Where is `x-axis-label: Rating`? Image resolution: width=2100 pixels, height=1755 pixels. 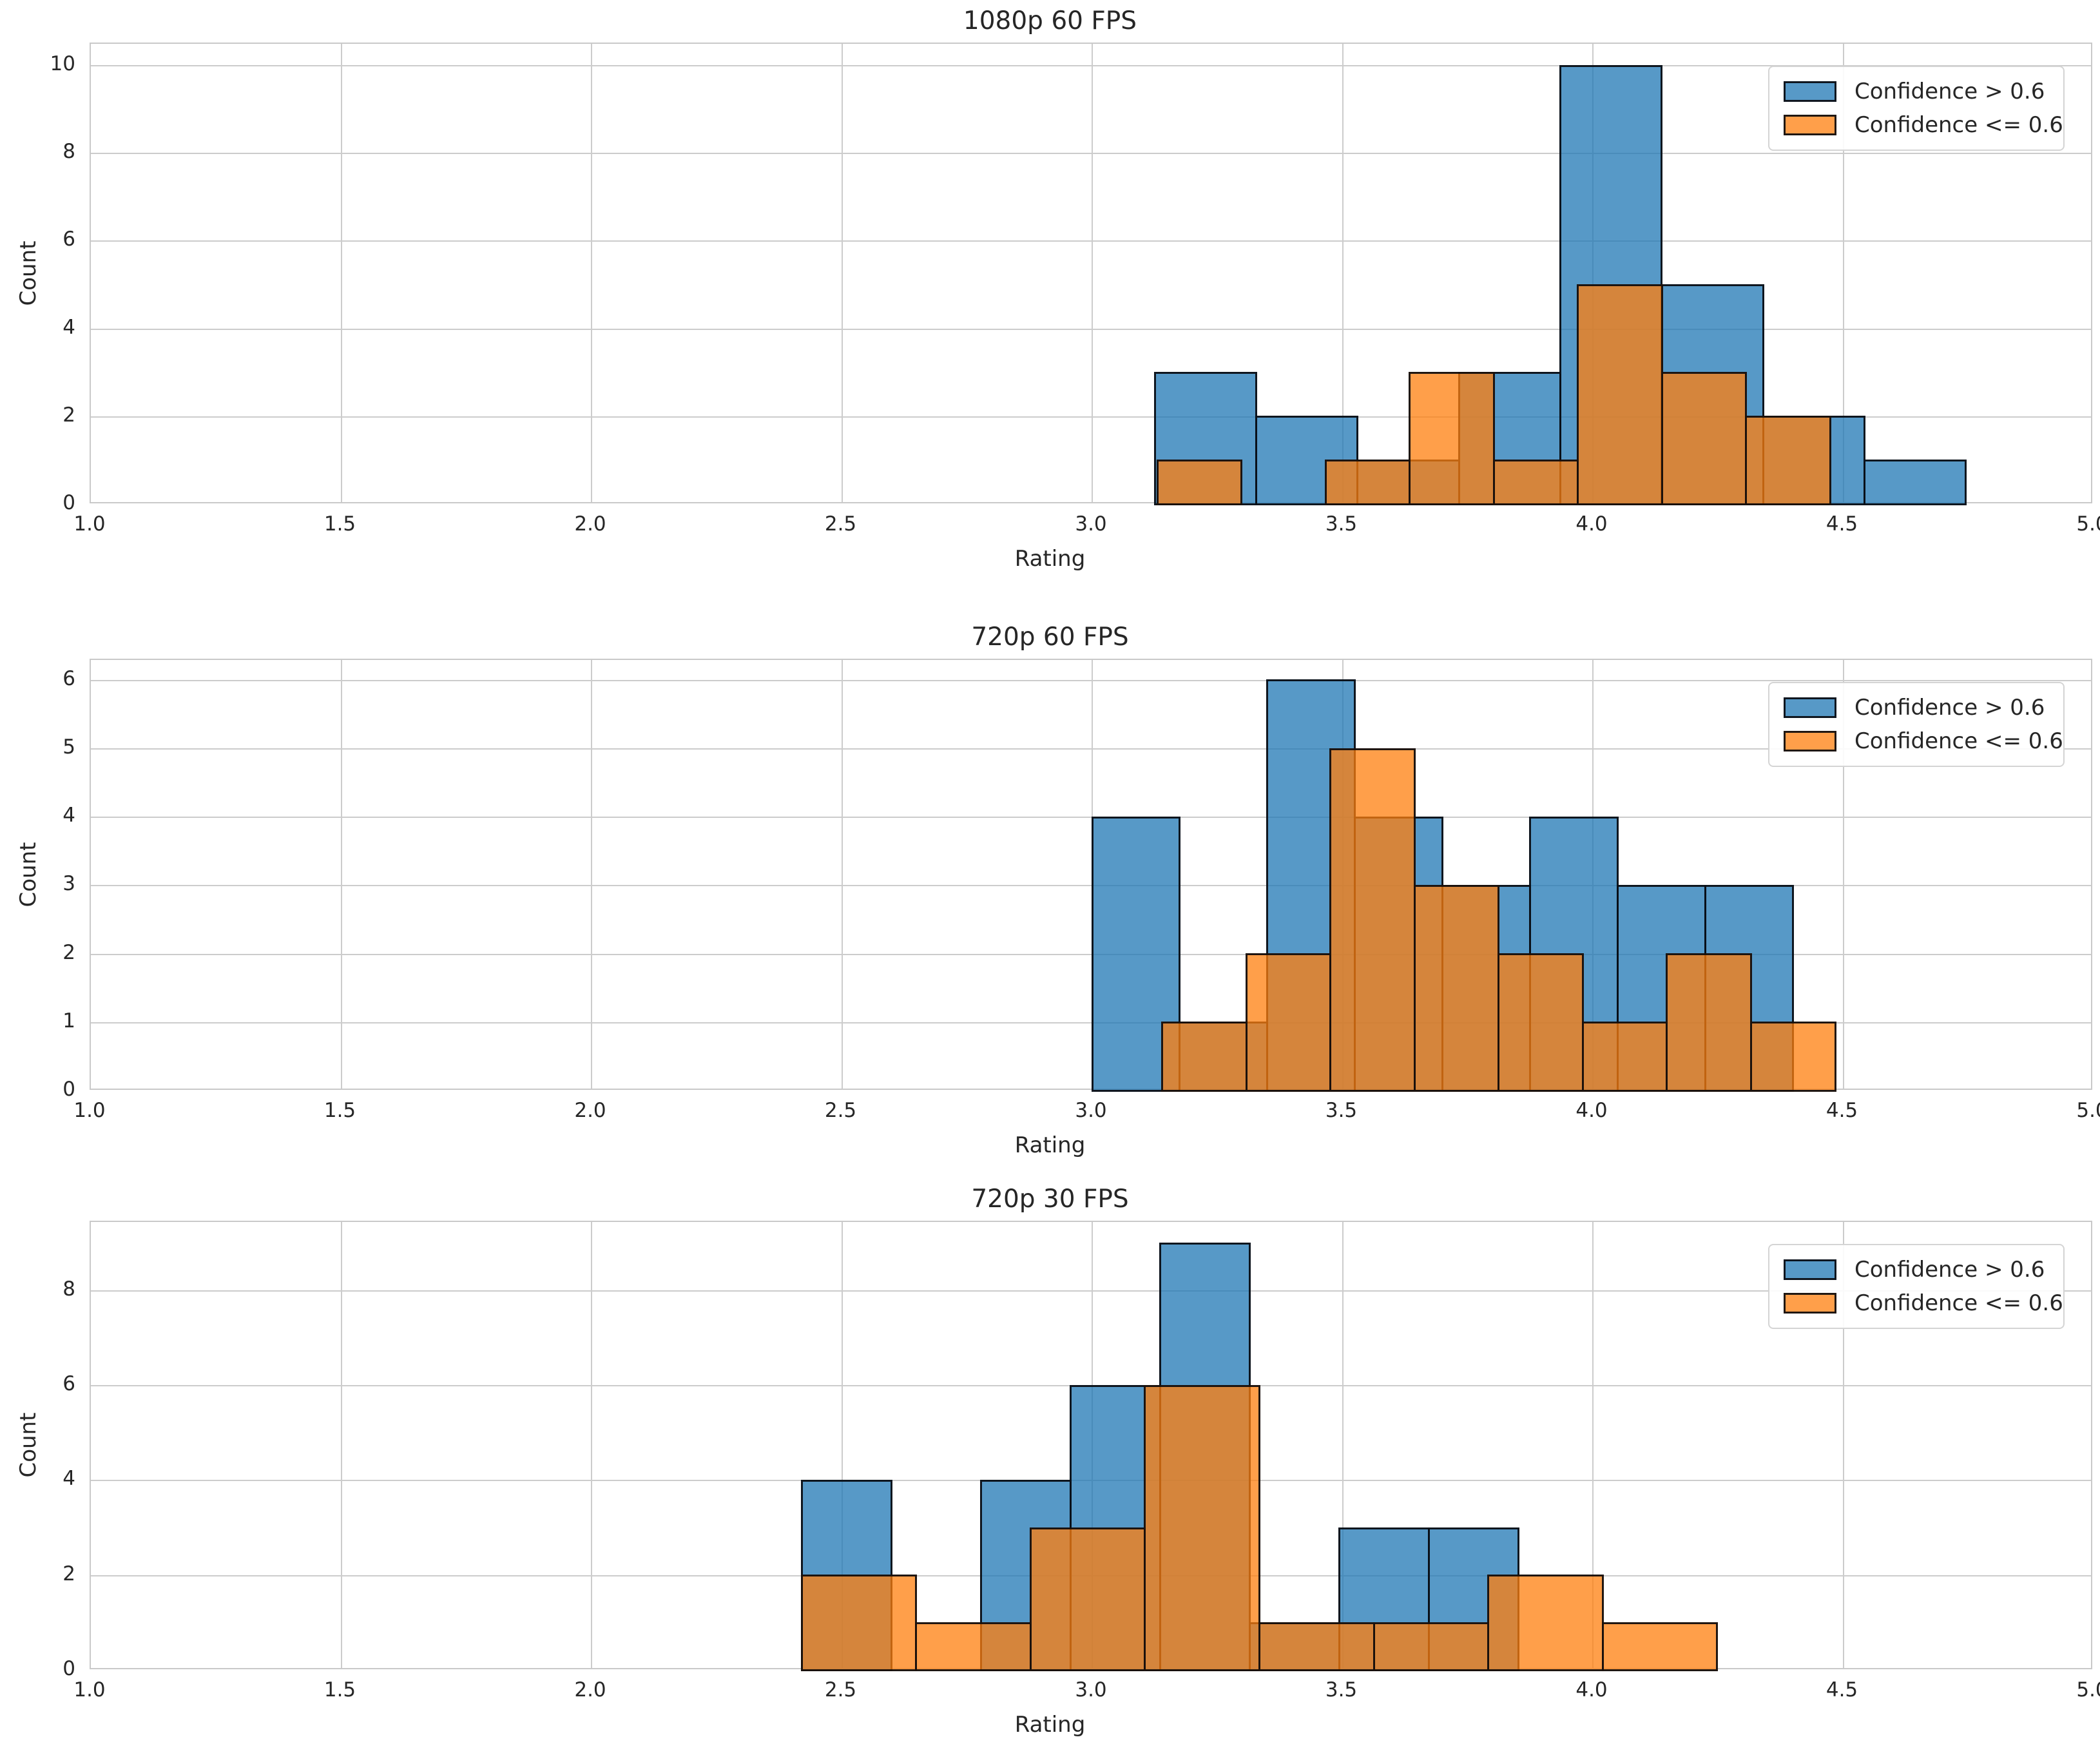
x-axis-label: Rating is located at coordinates (1050, 1145).